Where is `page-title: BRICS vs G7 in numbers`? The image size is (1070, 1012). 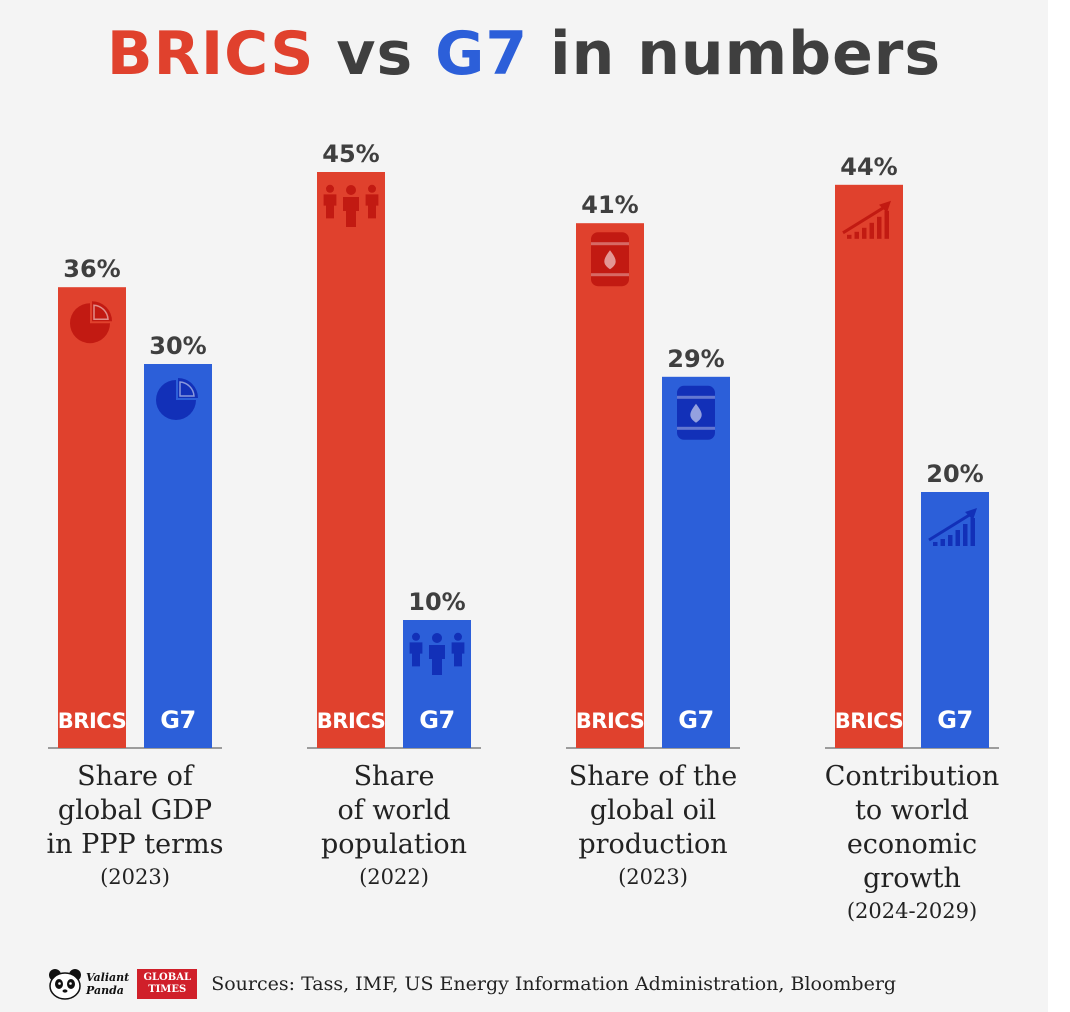
page-title: BRICS vs G7 in numbers is located at coordinates (524, 54).